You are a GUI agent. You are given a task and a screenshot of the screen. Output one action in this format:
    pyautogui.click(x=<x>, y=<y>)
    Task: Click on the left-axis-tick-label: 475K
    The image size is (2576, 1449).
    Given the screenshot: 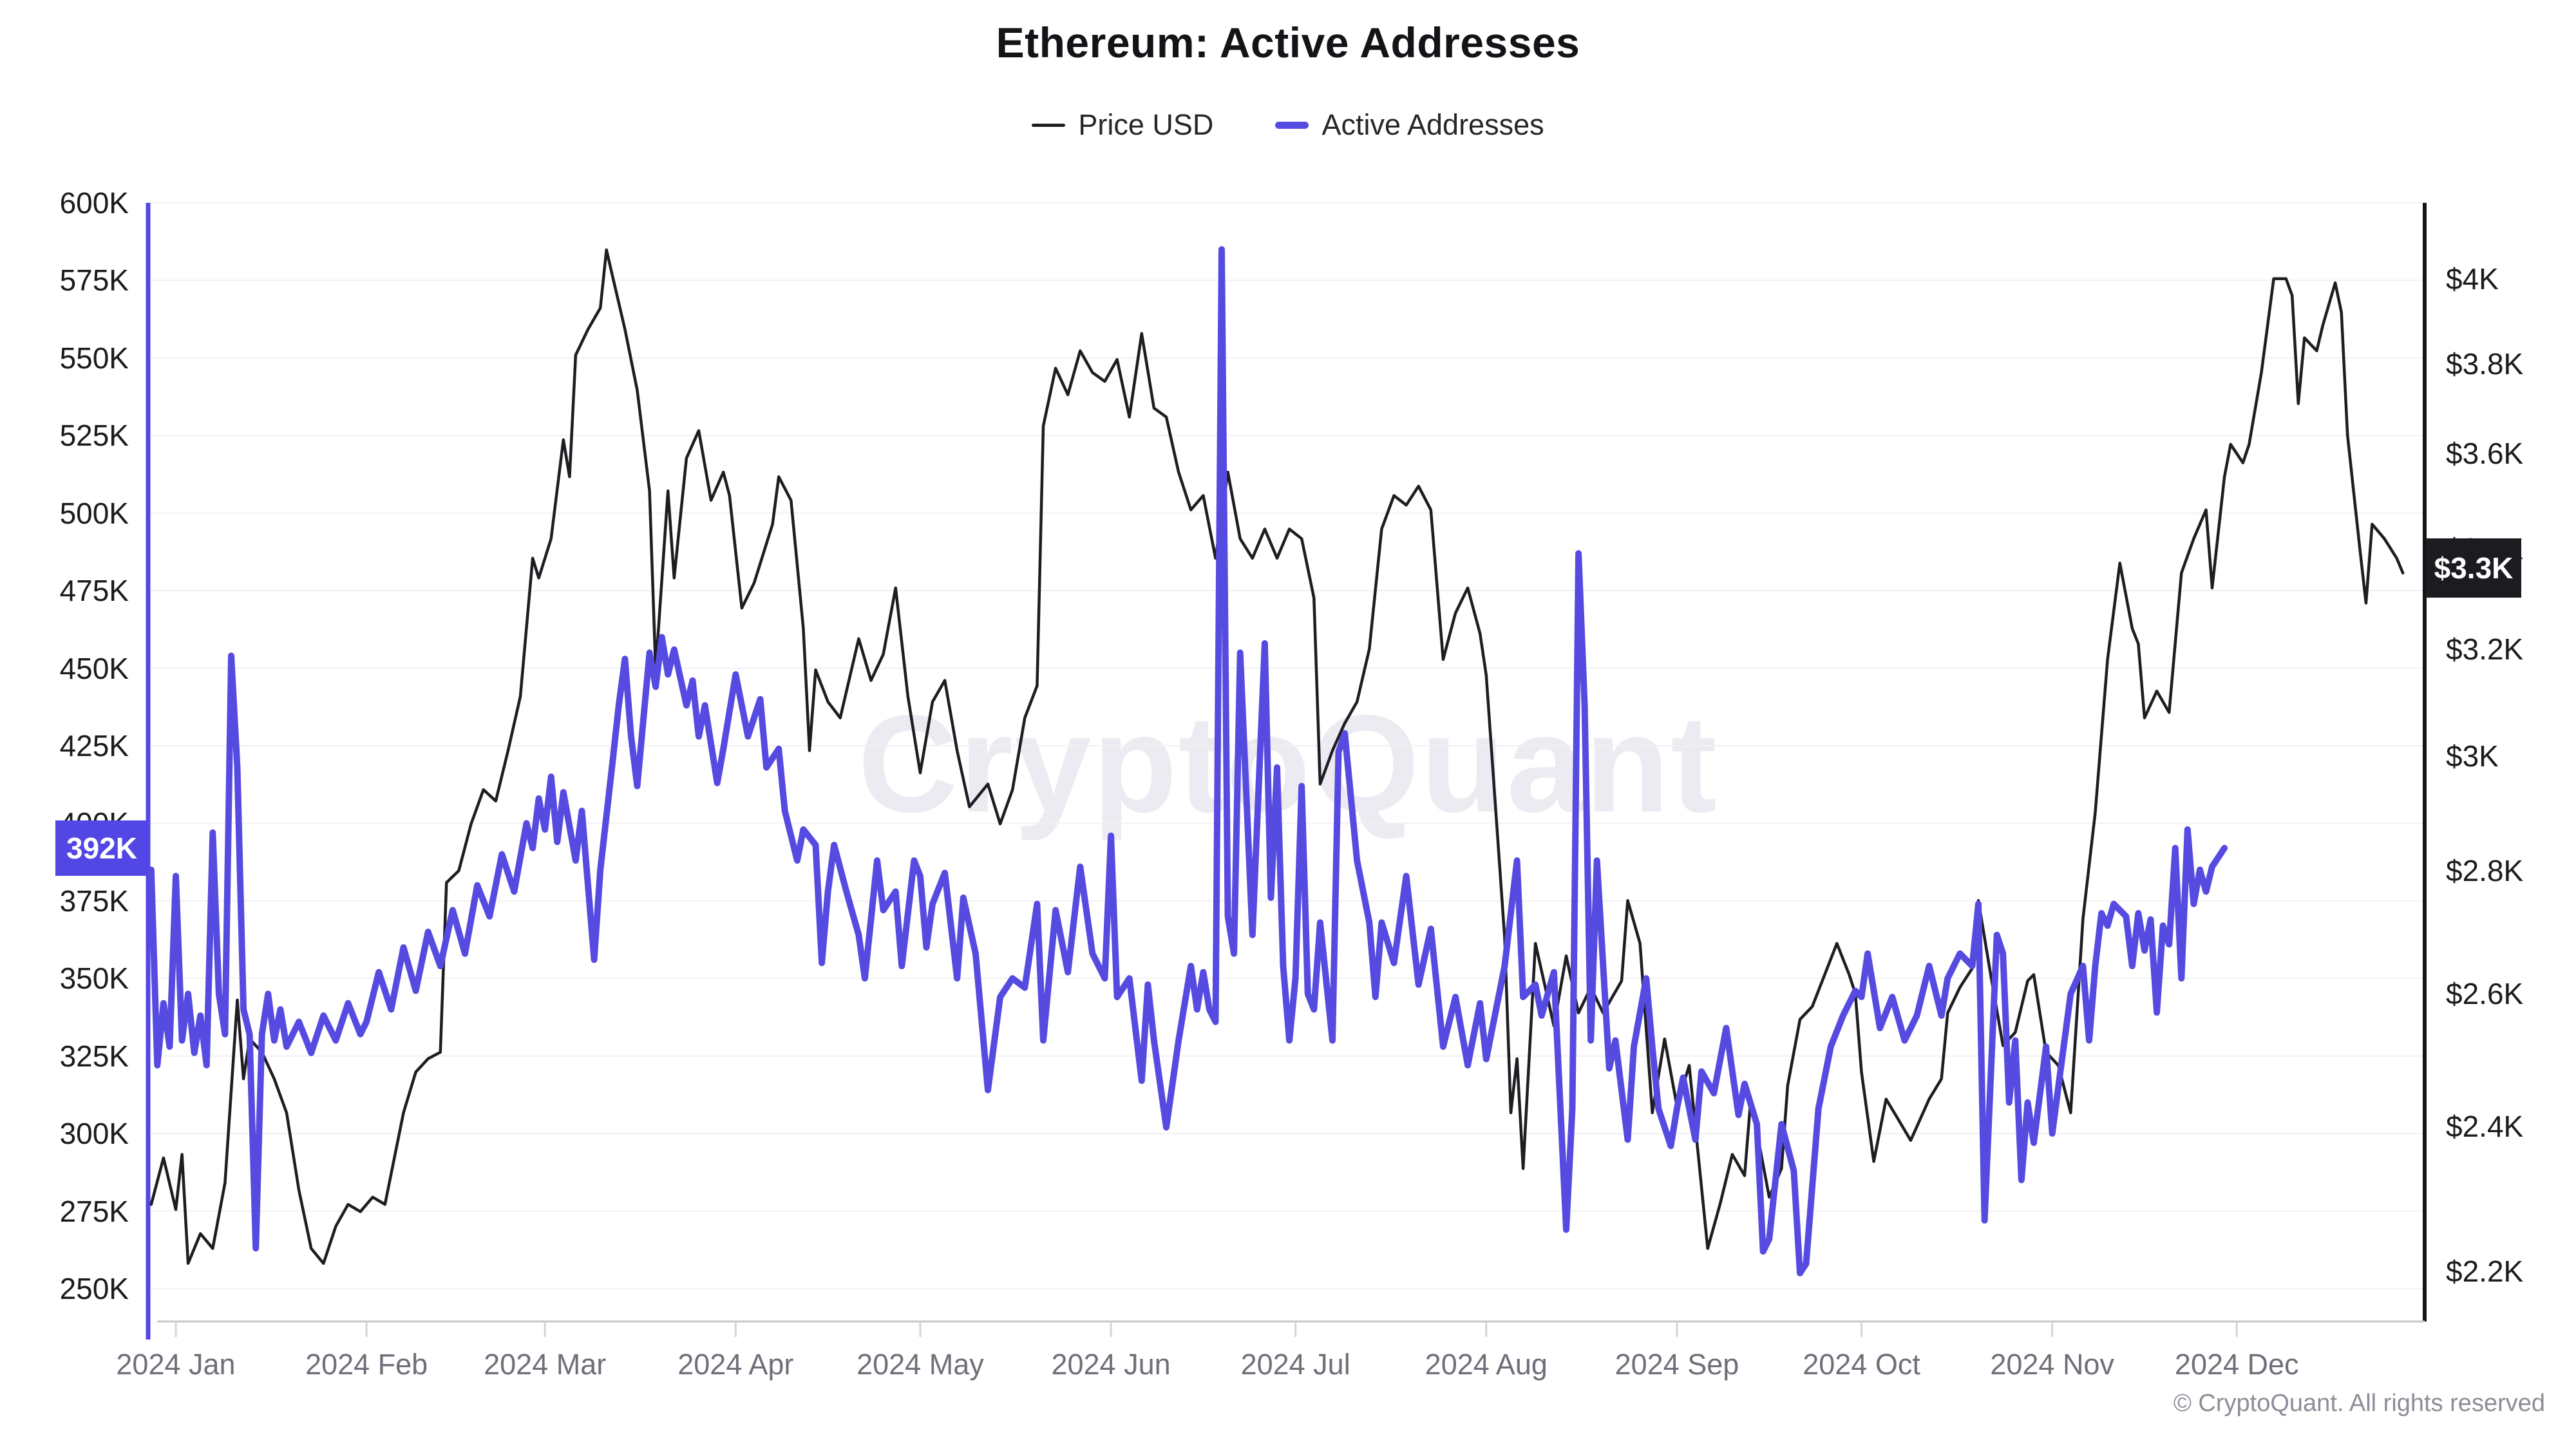 What is the action you would take?
    pyautogui.click(x=94, y=591)
    